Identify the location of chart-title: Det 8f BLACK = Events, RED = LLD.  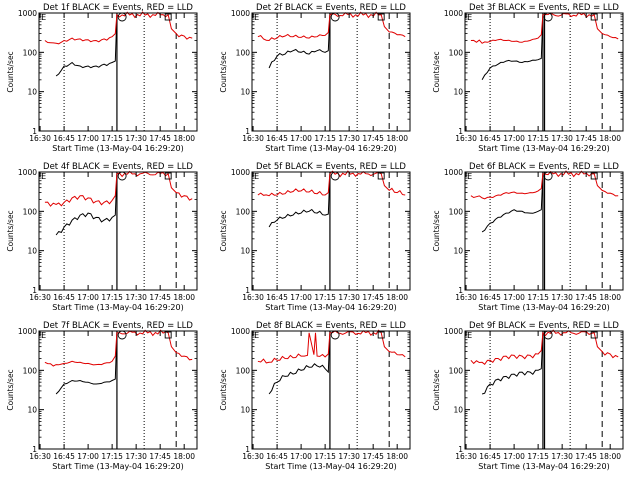
(331, 326).